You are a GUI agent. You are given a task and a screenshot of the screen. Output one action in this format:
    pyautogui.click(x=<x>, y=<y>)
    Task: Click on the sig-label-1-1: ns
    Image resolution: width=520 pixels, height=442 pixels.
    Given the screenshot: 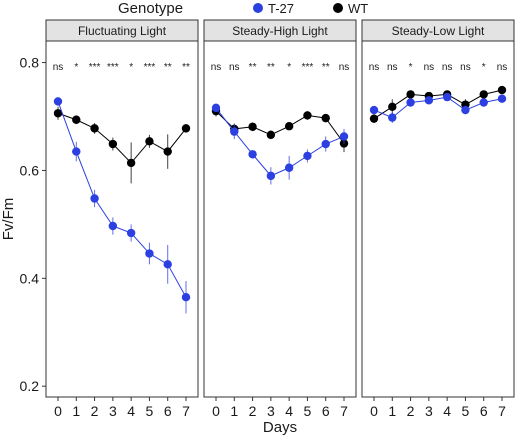 What is the action you would take?
    pyautogui.click(x=234, y=67)
    